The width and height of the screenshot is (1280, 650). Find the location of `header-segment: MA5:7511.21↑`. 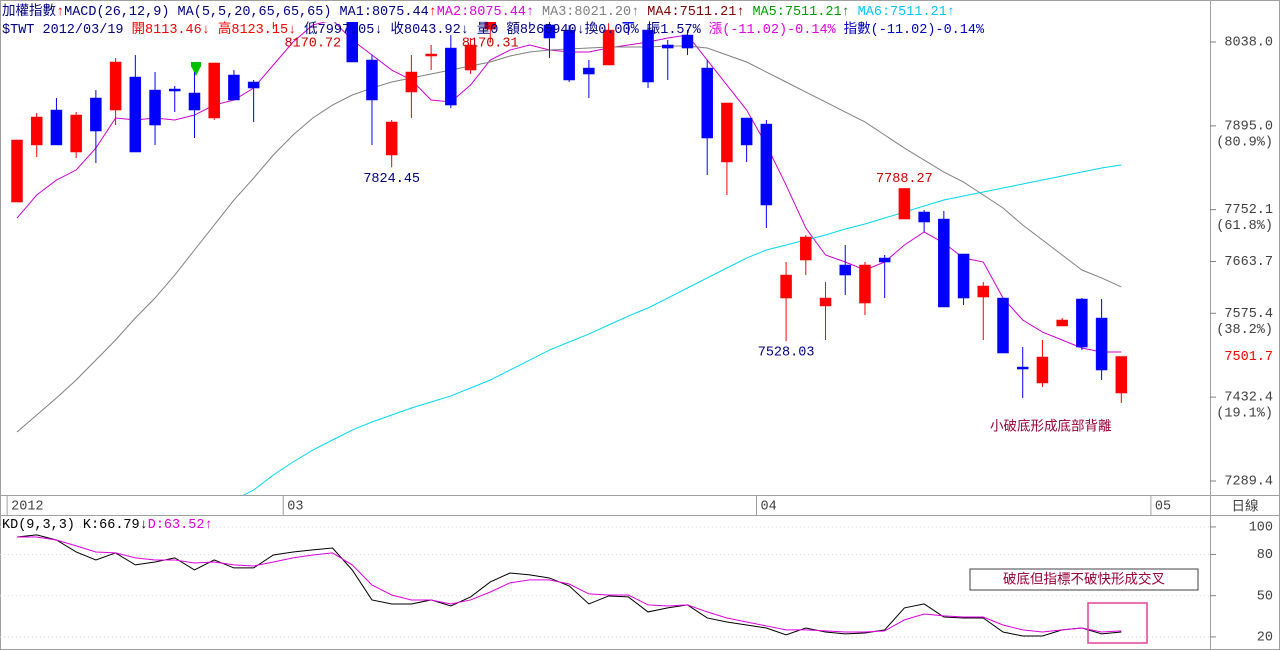

header-segment: MA5:7511.21↑ is located at coordinates (800, 12).